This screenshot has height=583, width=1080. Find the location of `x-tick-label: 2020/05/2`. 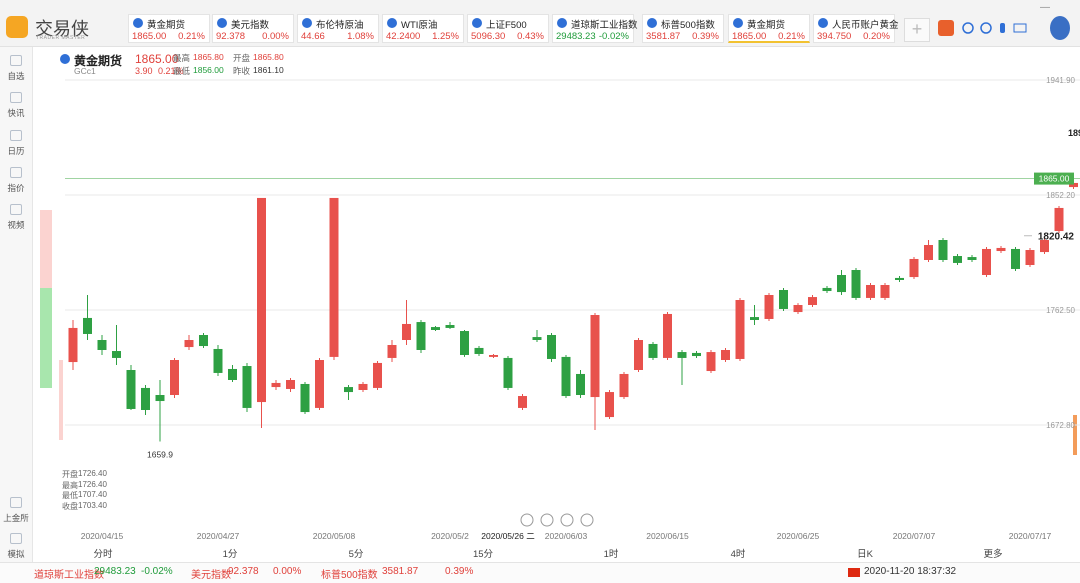

x-tick-label: 2020/05/2 is located at coordinates (450, 536).